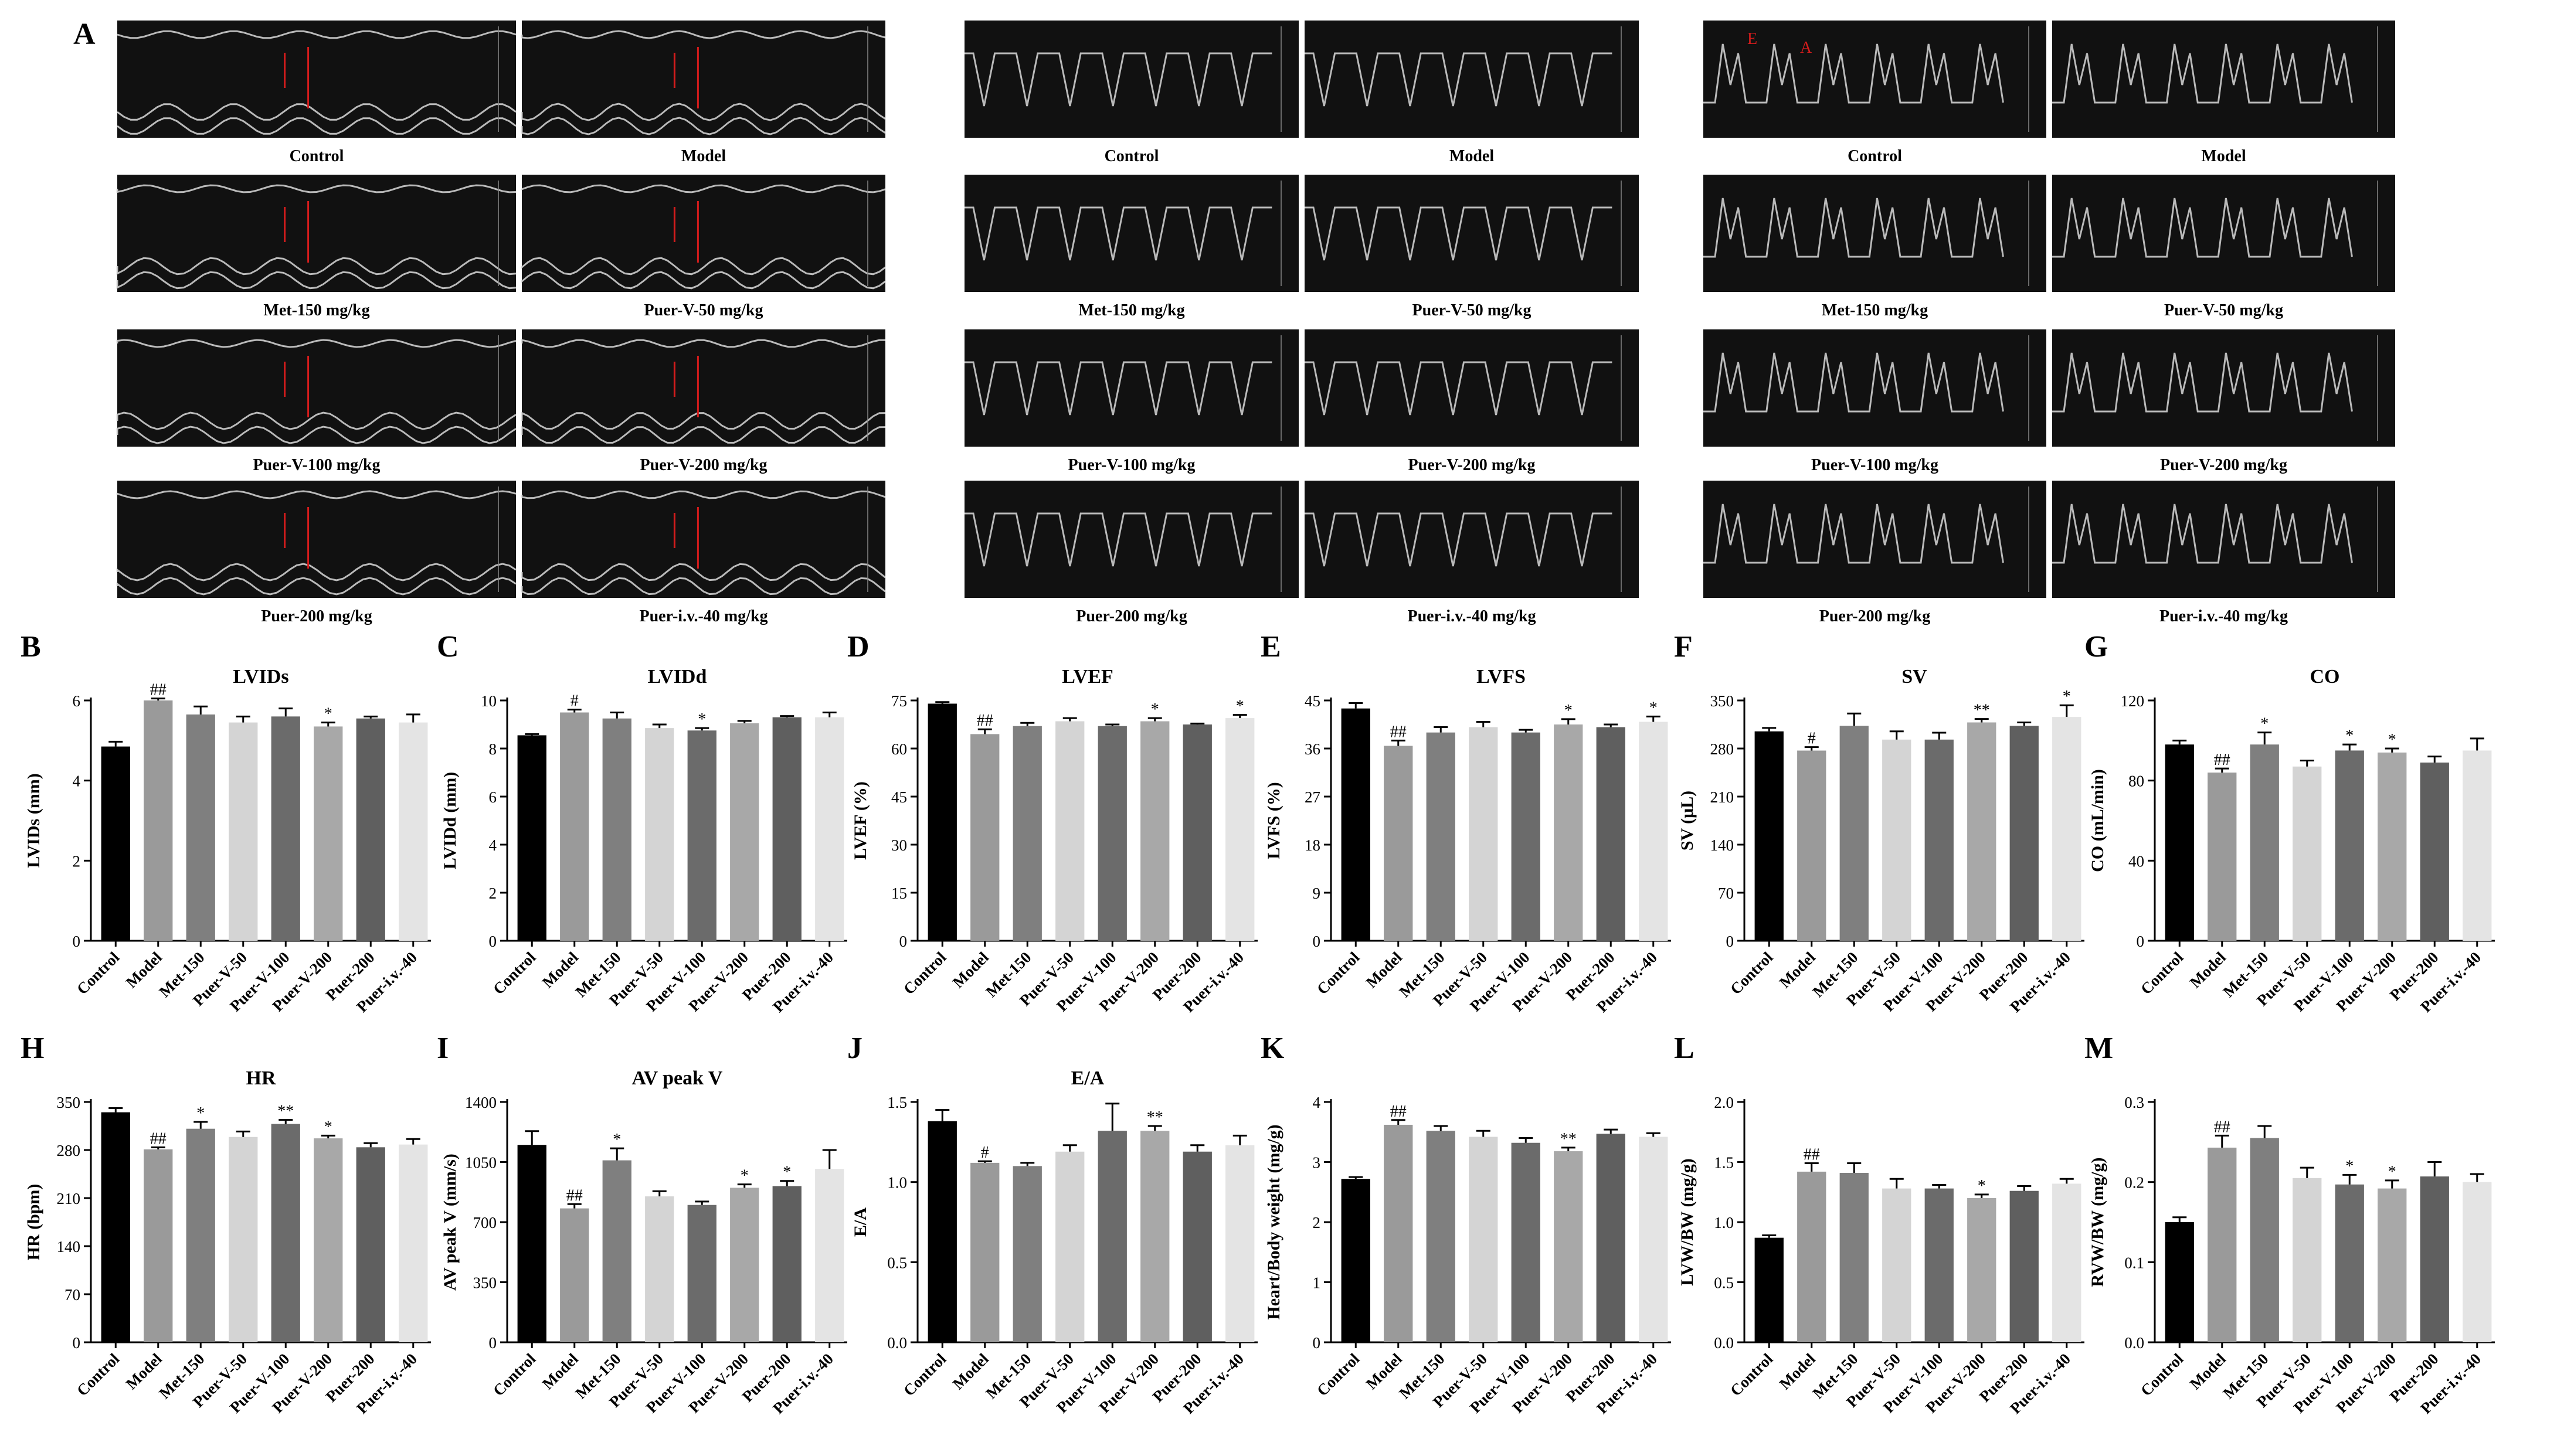  What do you see at coordinates (1132, 156) in the screenshot?
I see `image-caption: Control` at bounding box center [1132, 156].